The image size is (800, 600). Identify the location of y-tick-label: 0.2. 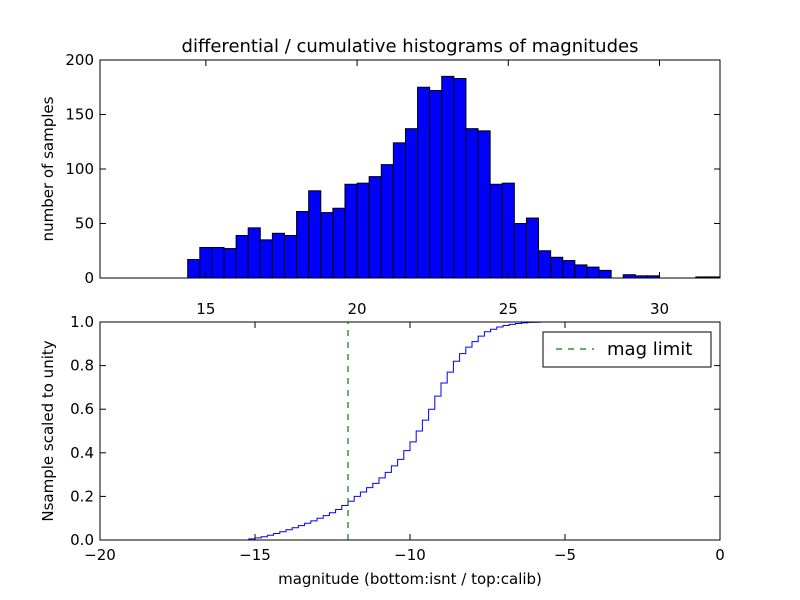
(82, 496).